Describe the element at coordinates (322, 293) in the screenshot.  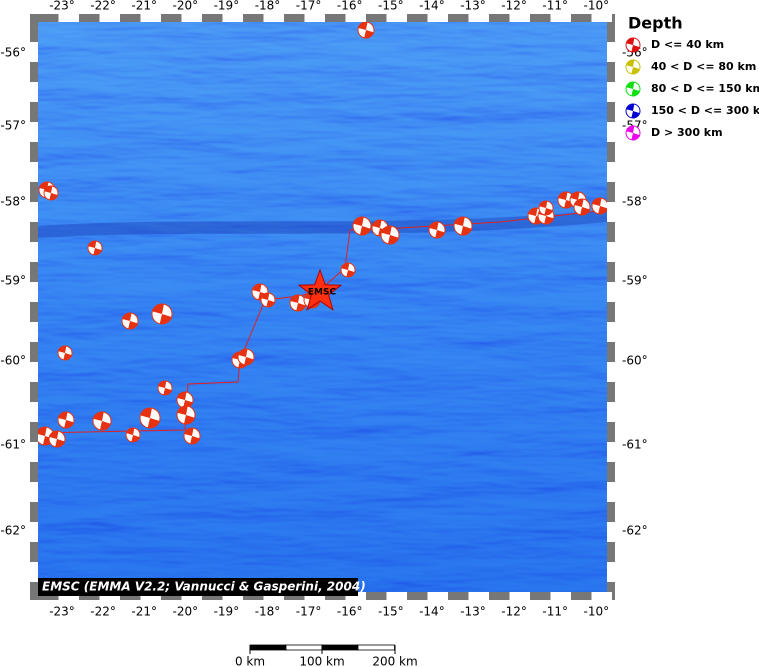
I see `epicenter-label: EMSC` at that location.